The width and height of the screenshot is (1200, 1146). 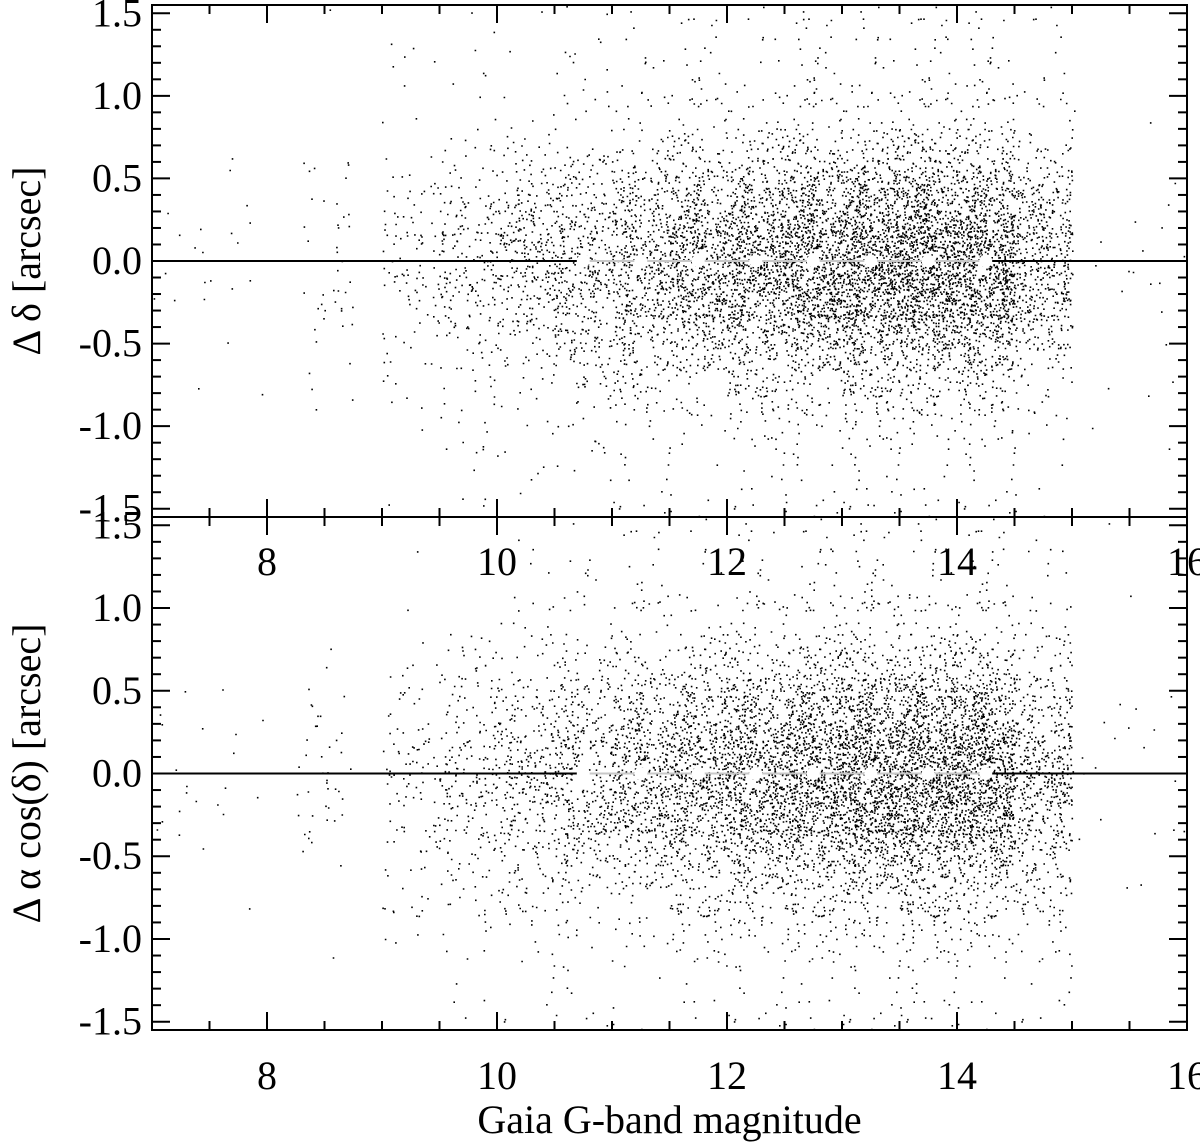 I want to click on bottom-x-tick-label: 12, so click(x=727, y=1075).